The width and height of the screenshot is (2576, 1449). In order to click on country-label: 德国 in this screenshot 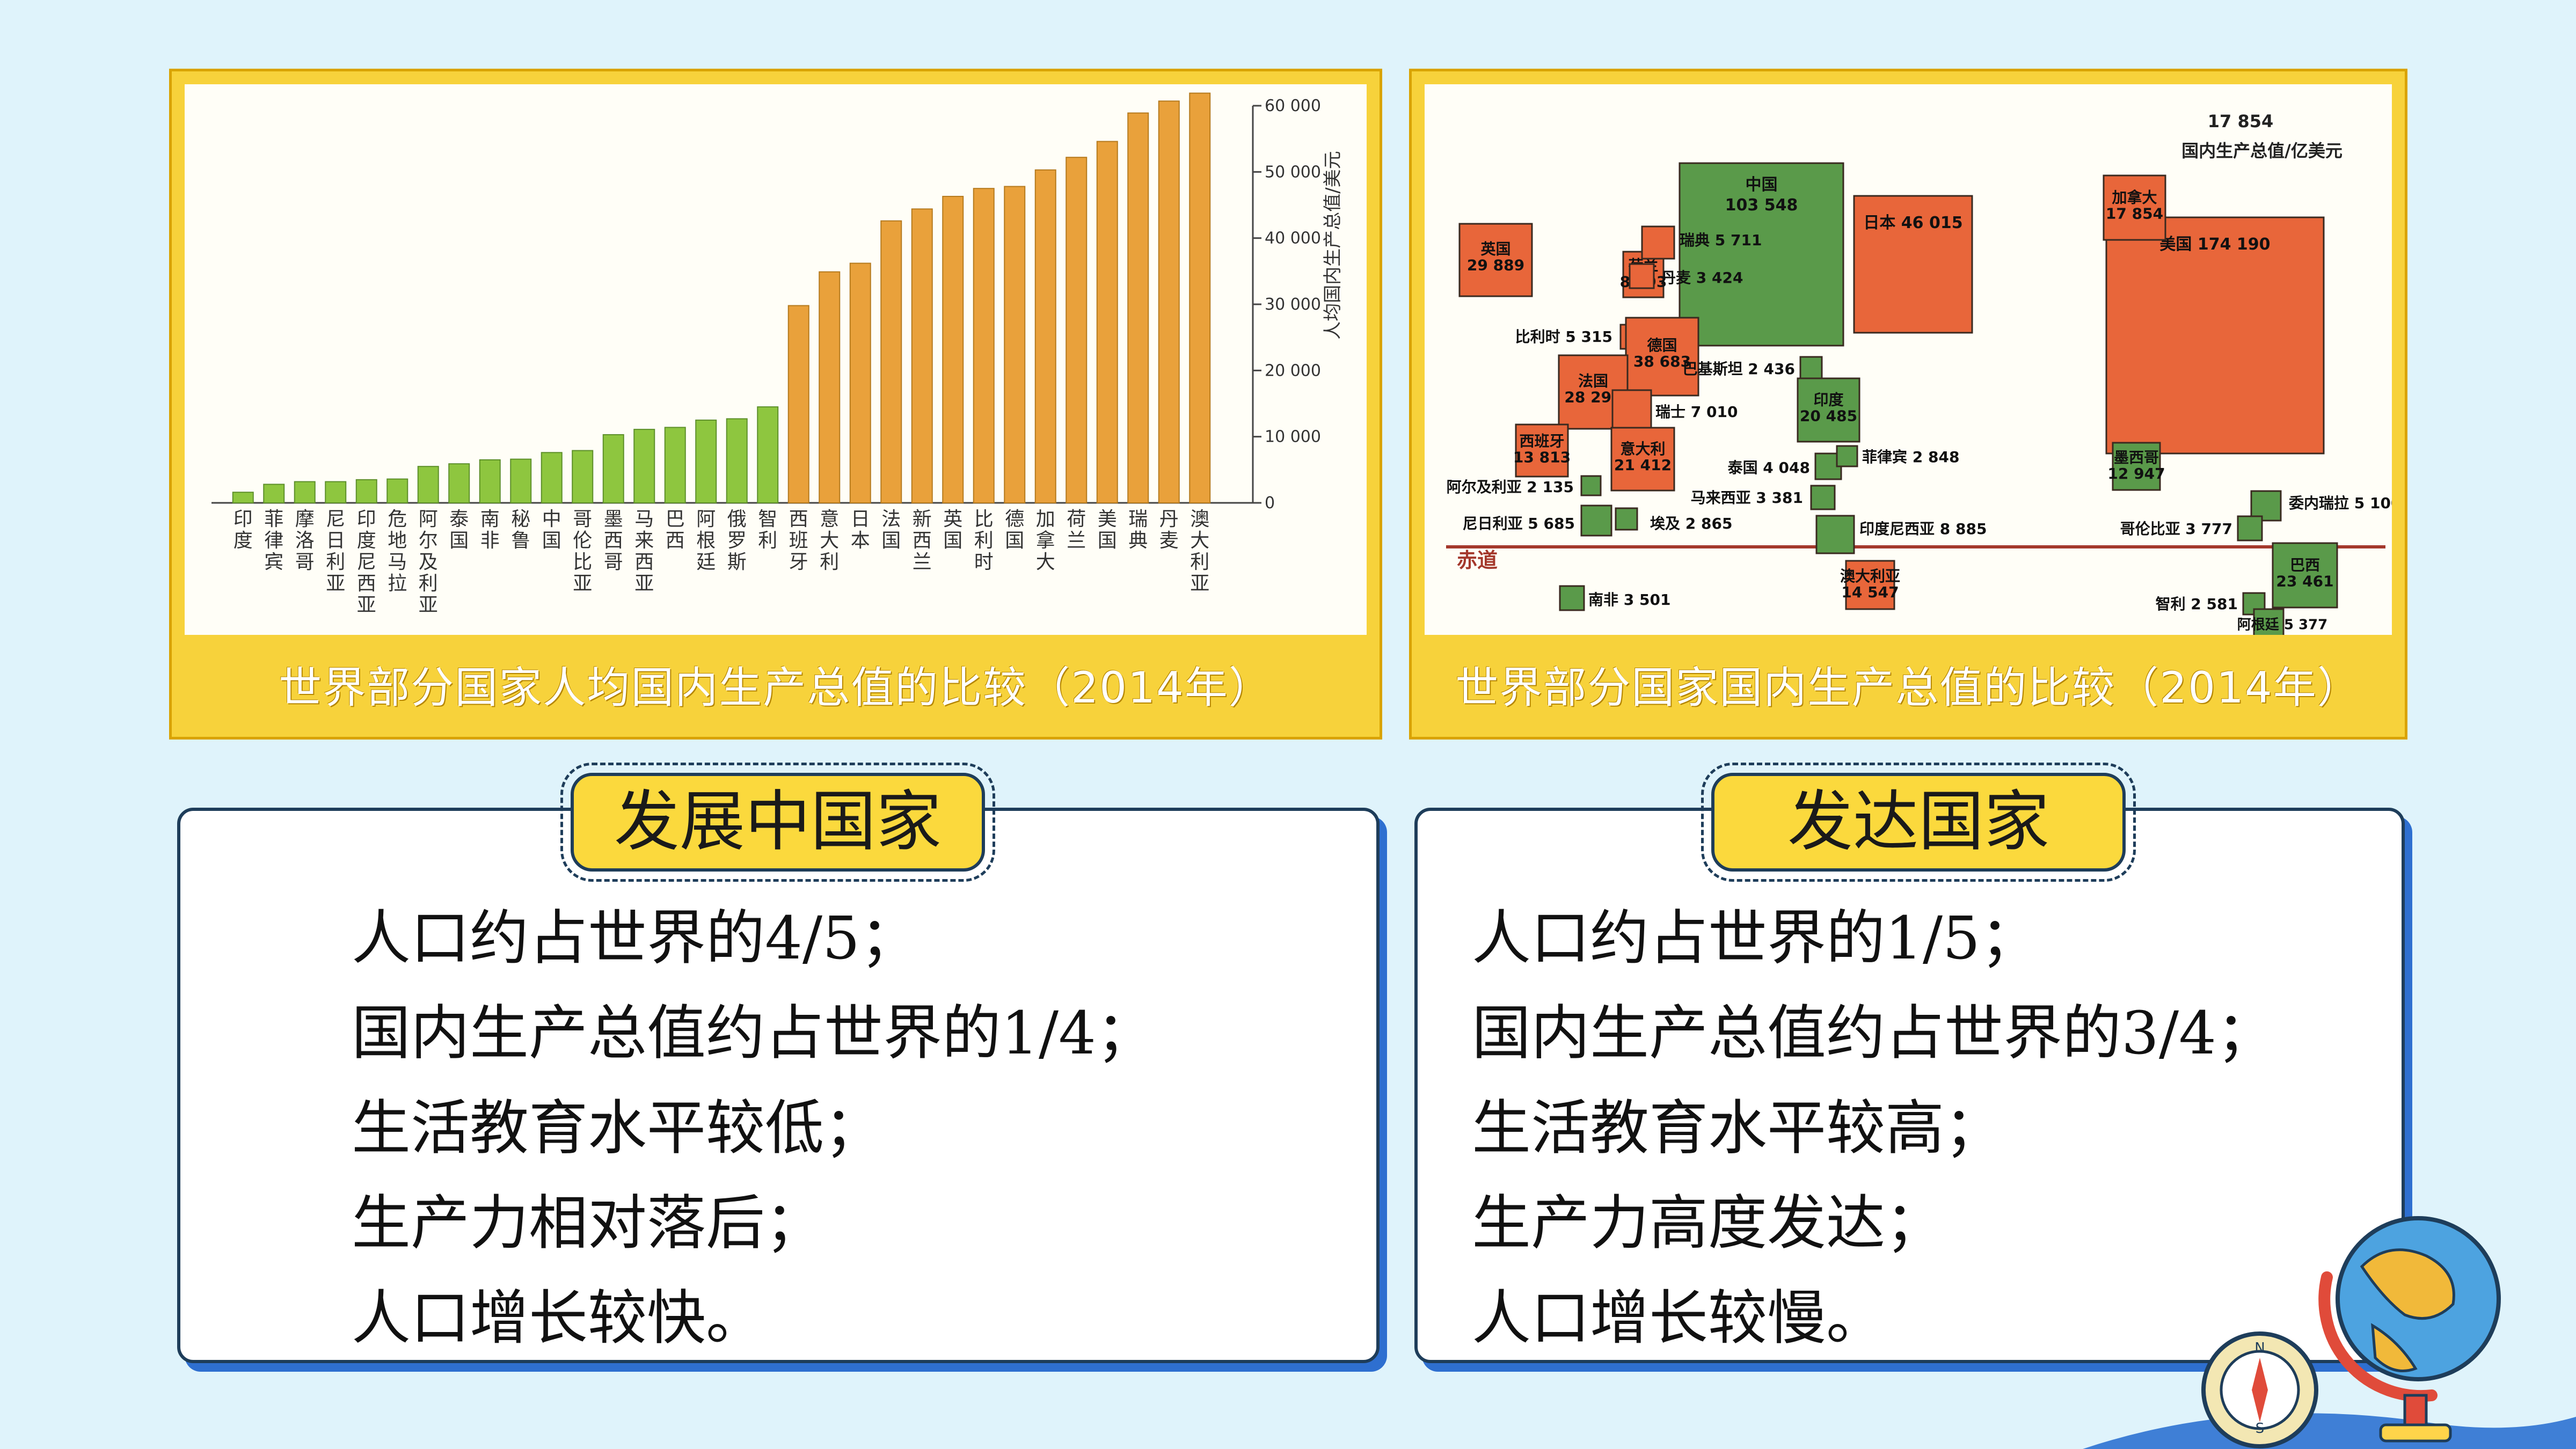, I will do `click(1662, 345)`.